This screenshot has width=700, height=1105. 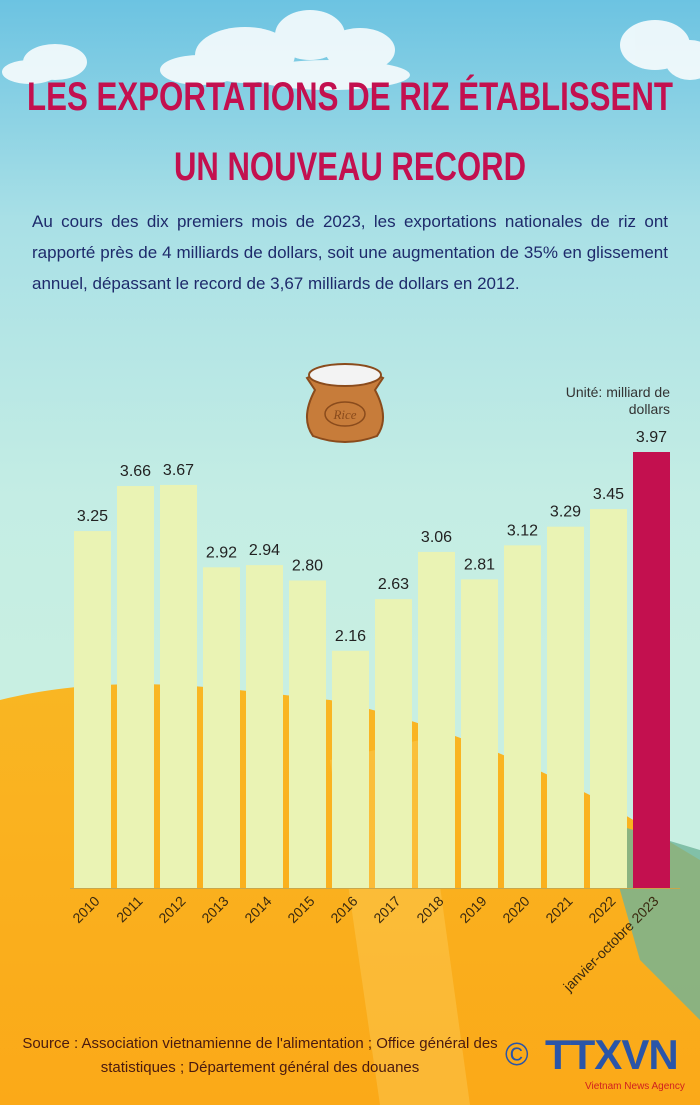 I want to click on value-label: 2.16, so click(x=350, y=636).